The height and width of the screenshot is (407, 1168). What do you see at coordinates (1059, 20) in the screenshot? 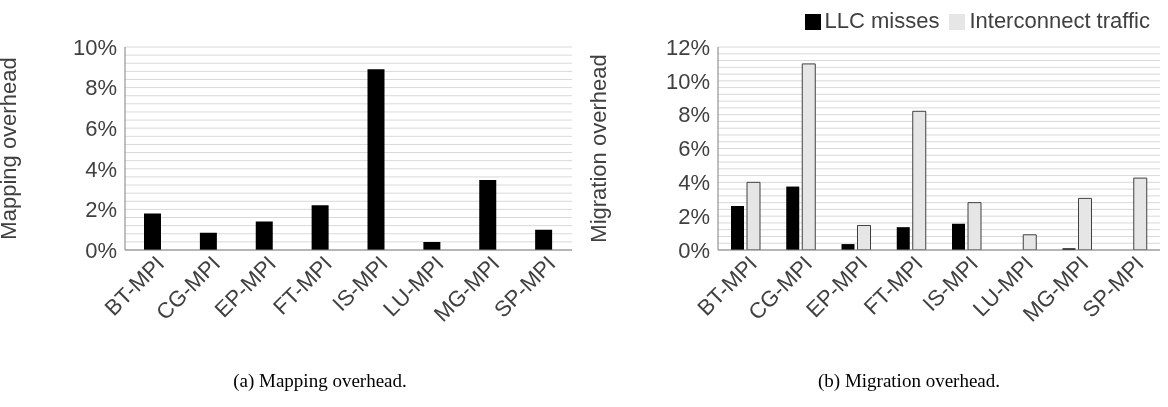
I see `legend-label: Interconnect traffic` at bounding box center [1059, 20].